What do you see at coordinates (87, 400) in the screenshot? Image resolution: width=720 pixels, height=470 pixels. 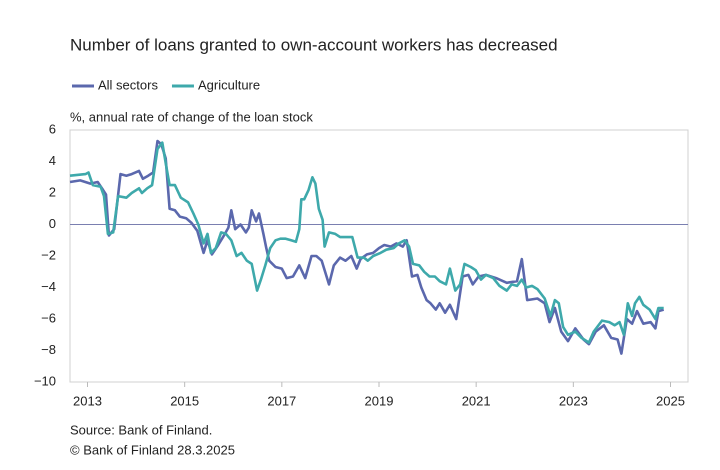 I see `x-tick-label: 2013` at bounding box center [87, 400].